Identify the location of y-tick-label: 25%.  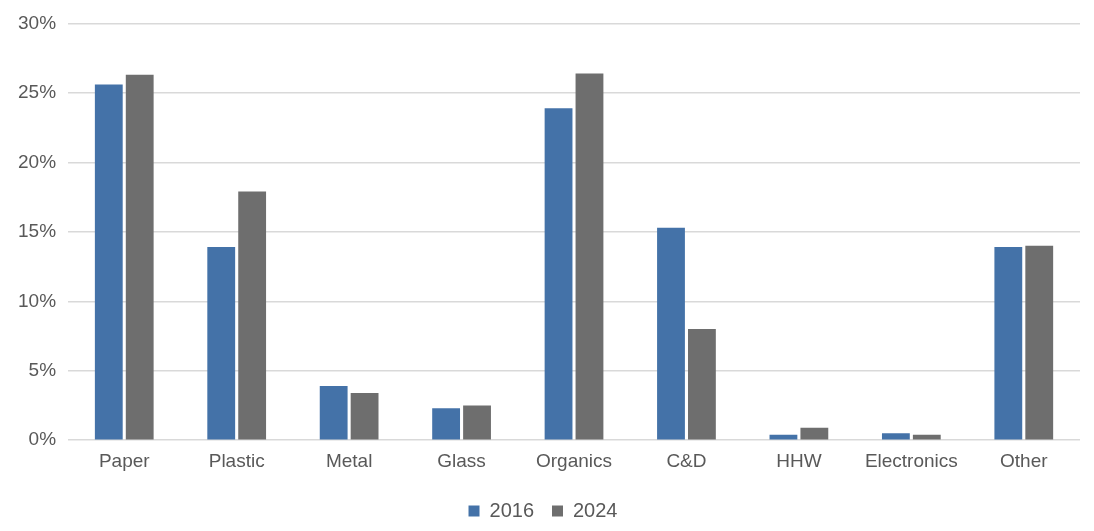
(37, 92).